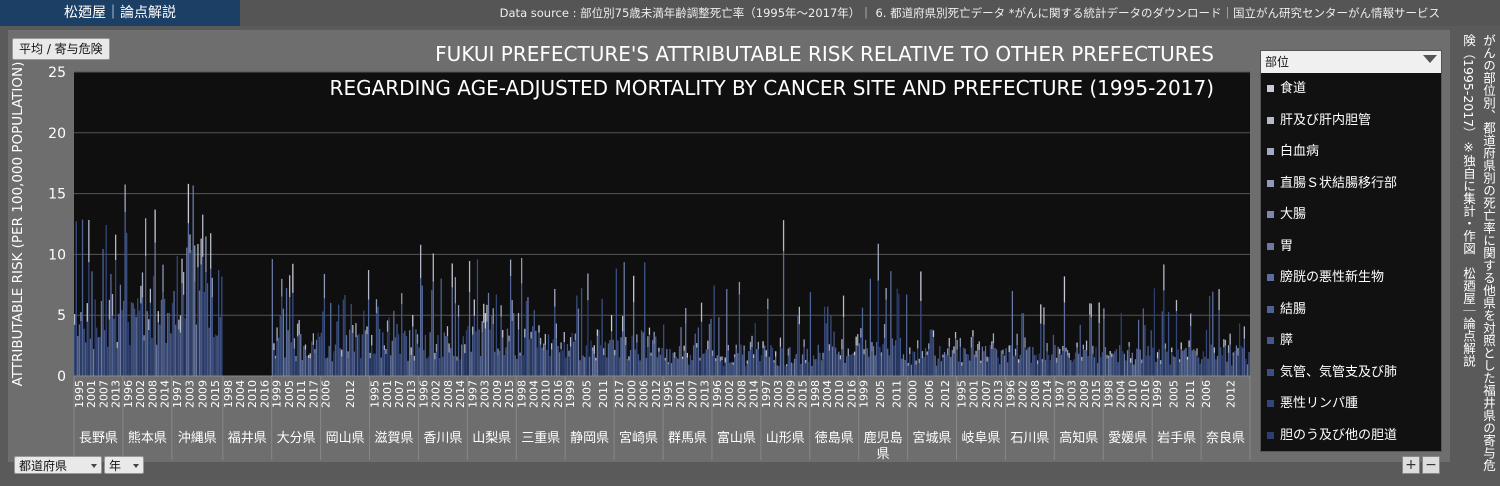 Image resolution: width=1500 pixels, height=486 pixels. Describe the element at coordinates (58, 465) in the screenshot. I see `prefecture-filter-button: 都道府県` at that location.